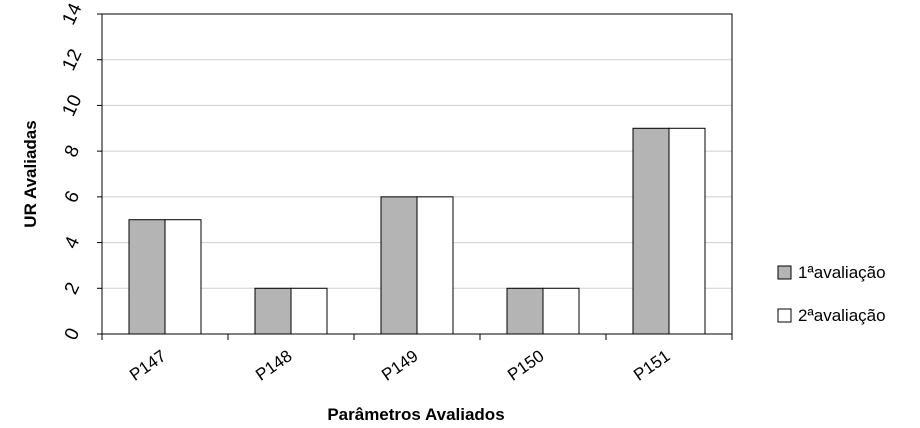 The height and width of the screenshot is (428, 920). I want to click on x-tick-label: P150, so click(525, 365).